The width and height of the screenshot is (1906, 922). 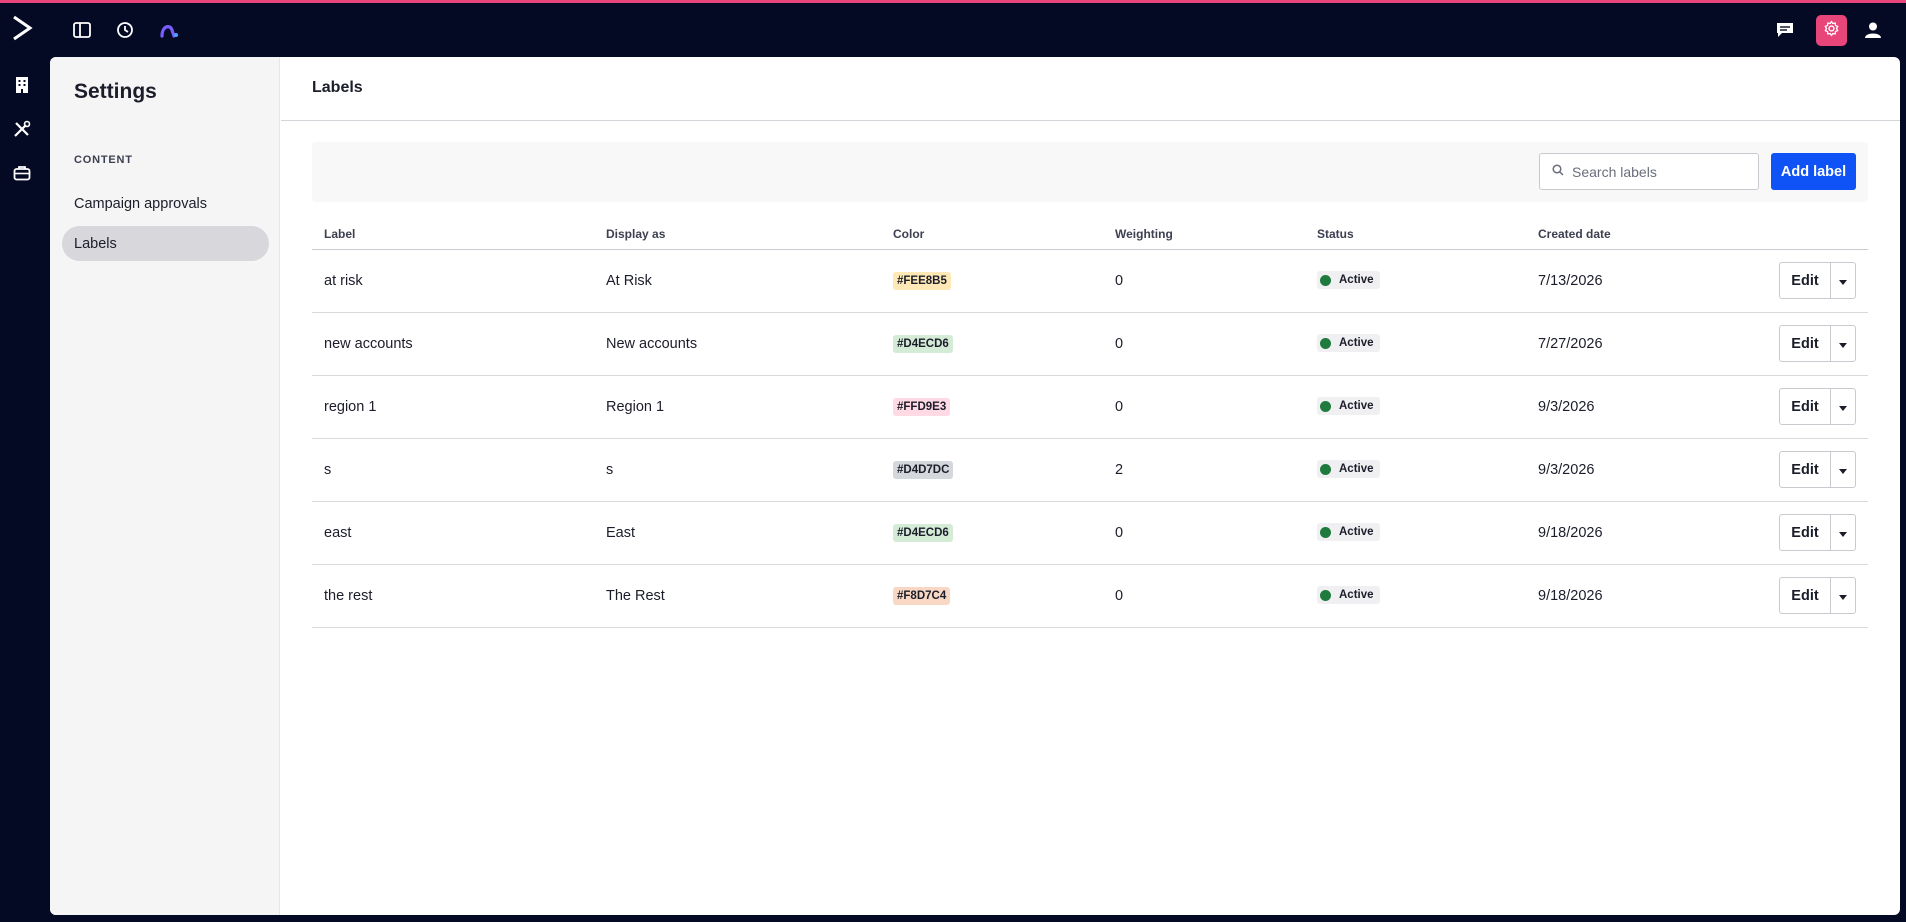 I want to click on sidebar-item-campaign-approvals: Campaign approvals, so click(x=165, y=203).